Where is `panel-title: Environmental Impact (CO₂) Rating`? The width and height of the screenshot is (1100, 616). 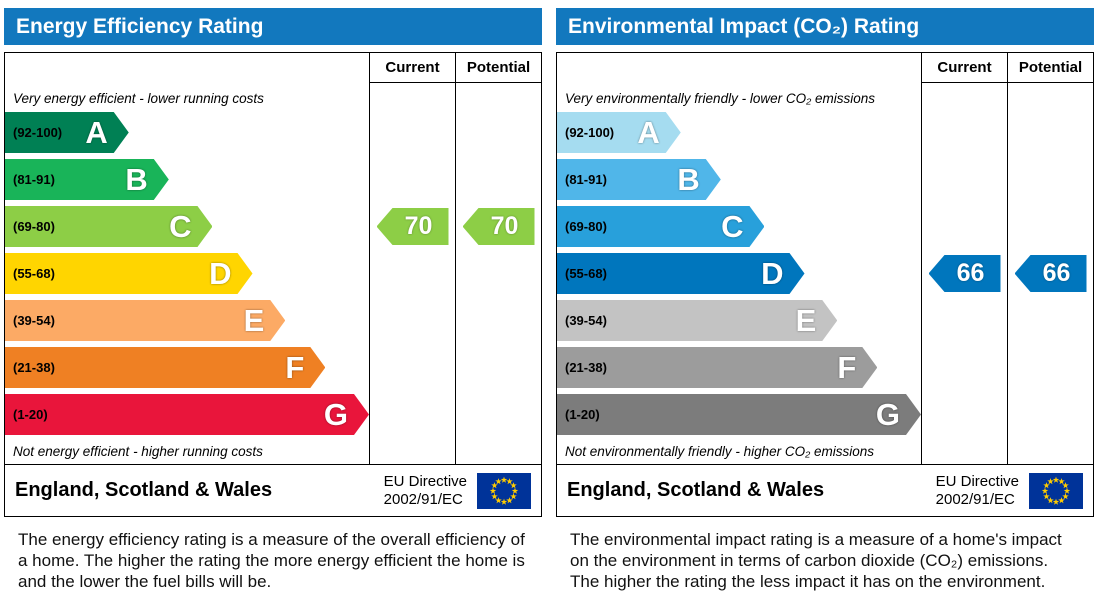 panel-title: Environmental Impact (CO₂) Rating is located at coordinates (744, 26).